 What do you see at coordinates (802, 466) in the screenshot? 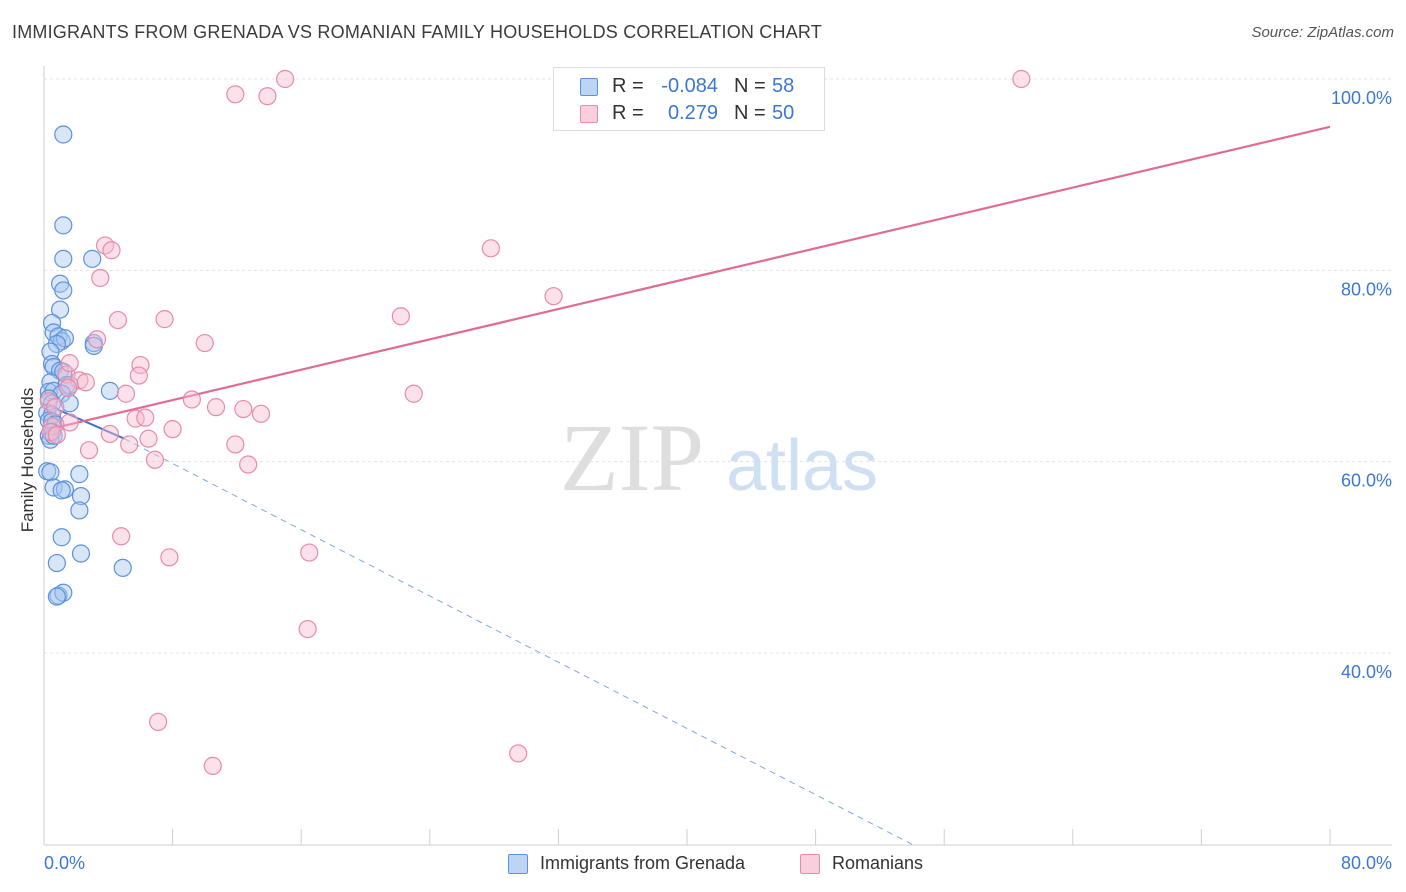
I see `watermark-atlas: atlas` at bounding box center [802, 466].